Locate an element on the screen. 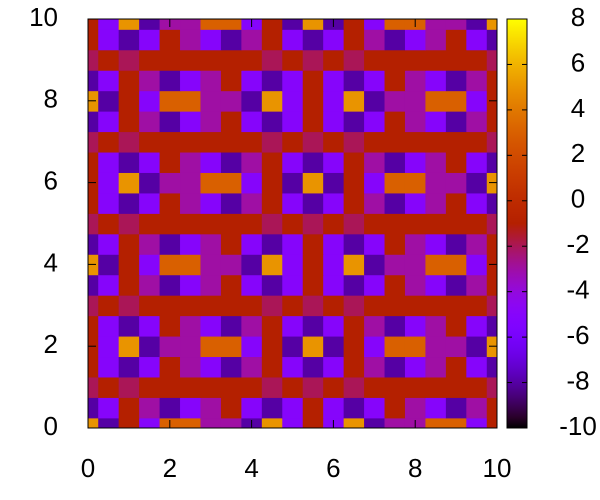 The width and height of the screenshot is (600, 500). x-tick-label: 8 is located at coordinates (415, 468).